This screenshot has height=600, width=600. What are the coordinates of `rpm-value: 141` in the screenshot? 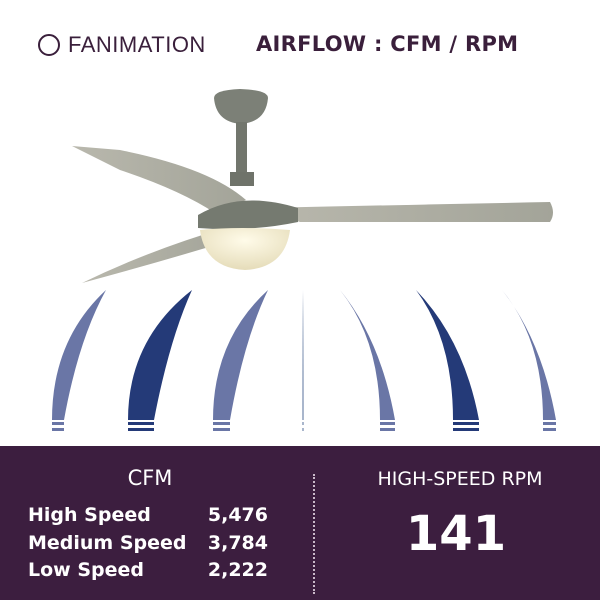 It's located at (456, 534).